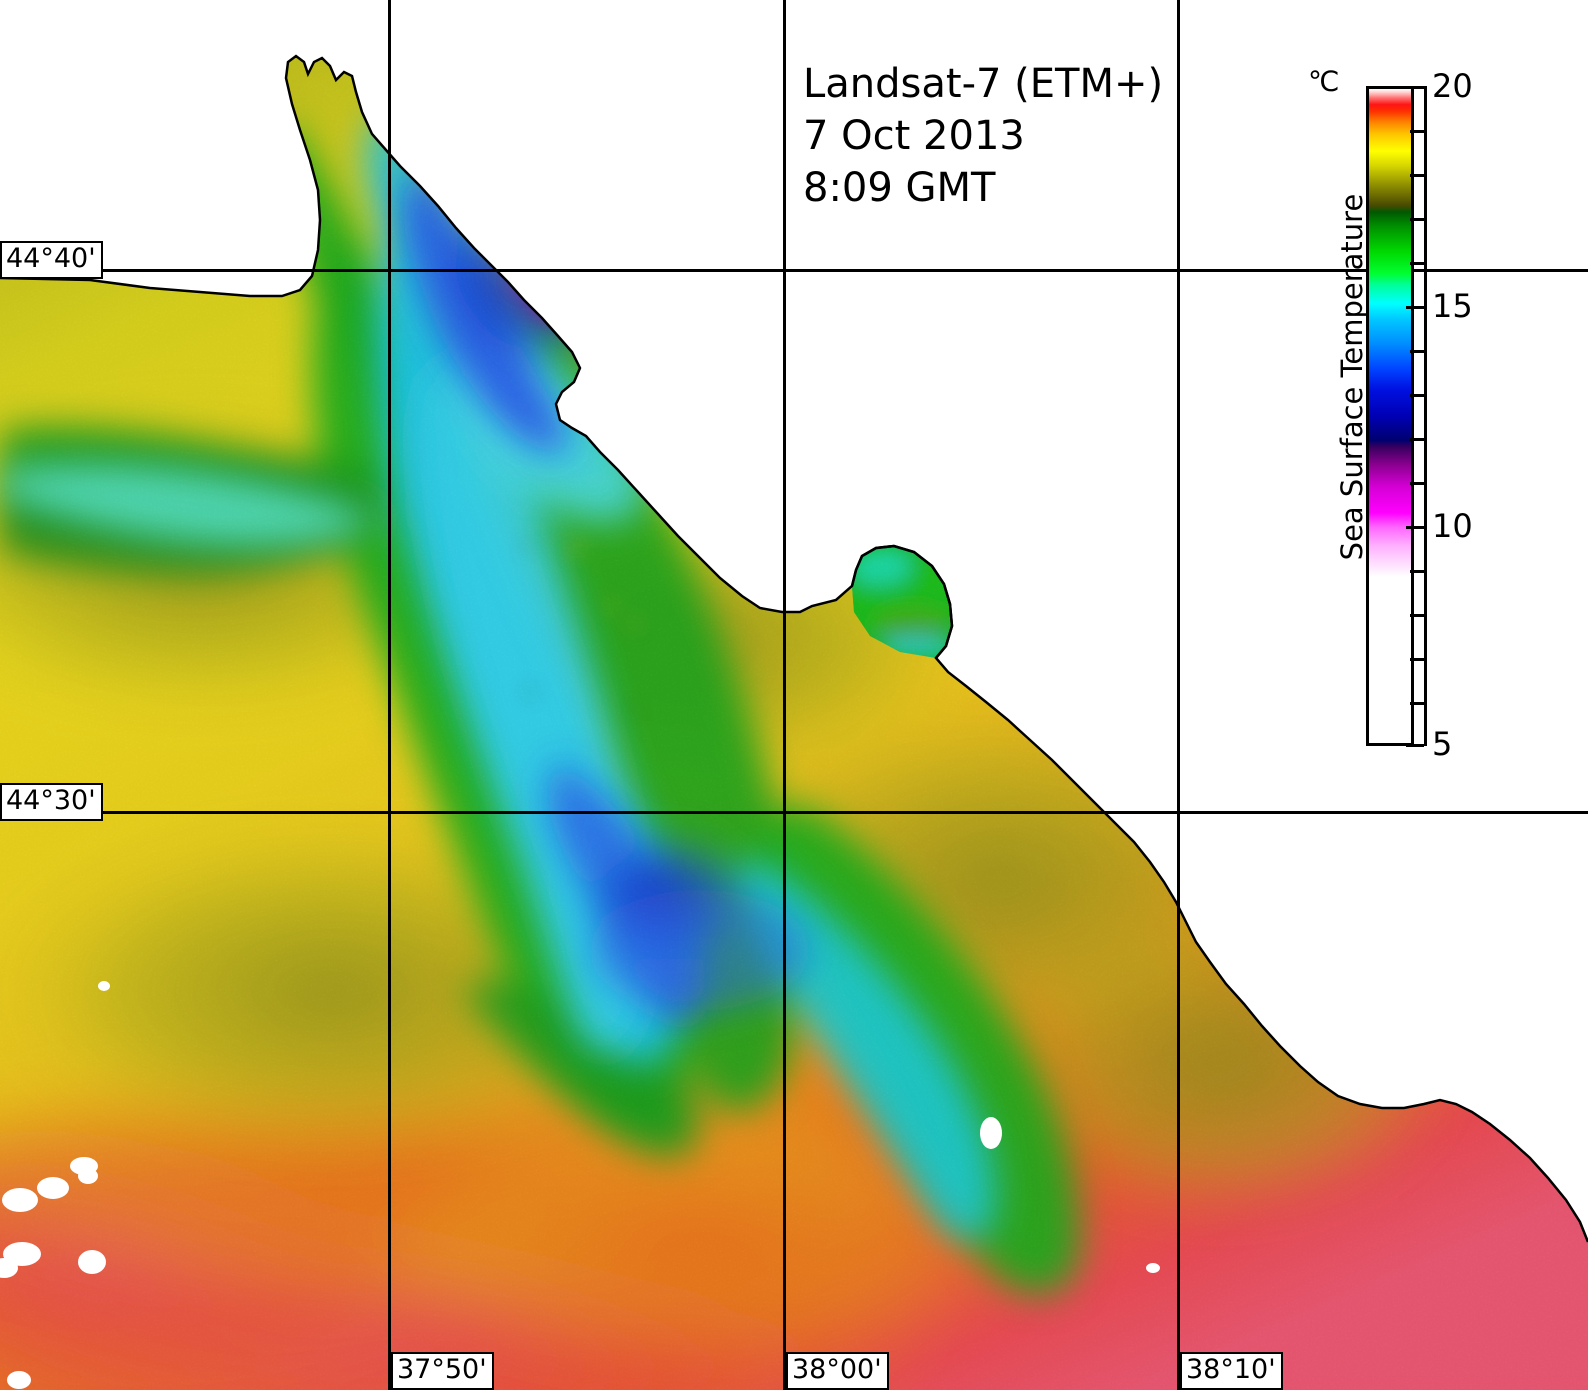 The height and width of the screenshot is (1390, 1588). Describe the element at coordinates (1442, 744) in the screenshot. I see `colorbar-ticklabel-5: 5` at that location.